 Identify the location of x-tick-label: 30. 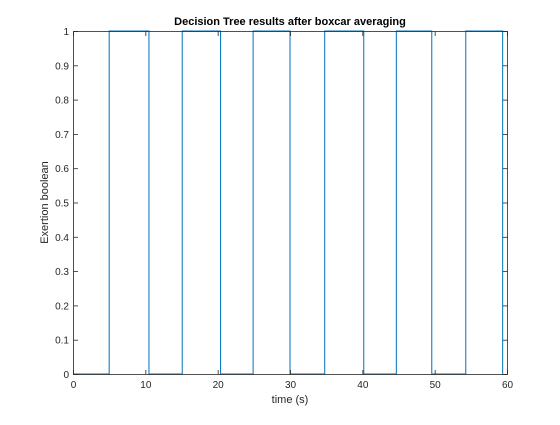
(291, 385).